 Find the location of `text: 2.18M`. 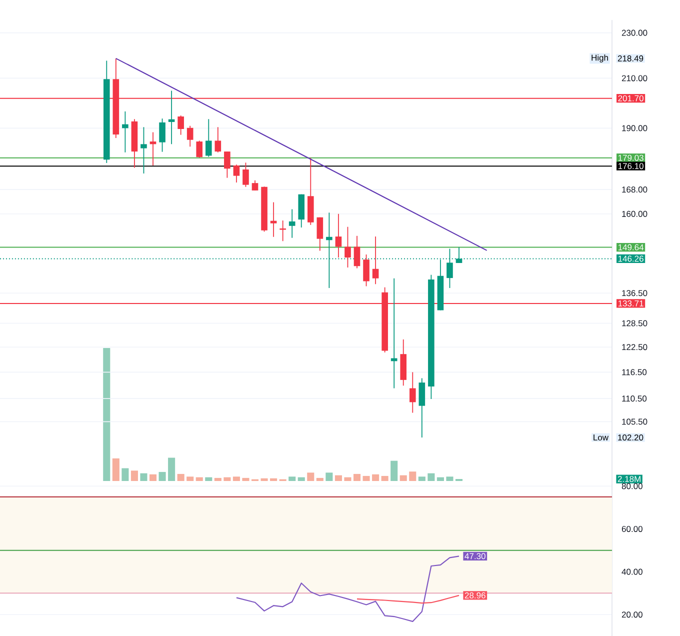

text: 2.18M is located at coordinates (629, 479).